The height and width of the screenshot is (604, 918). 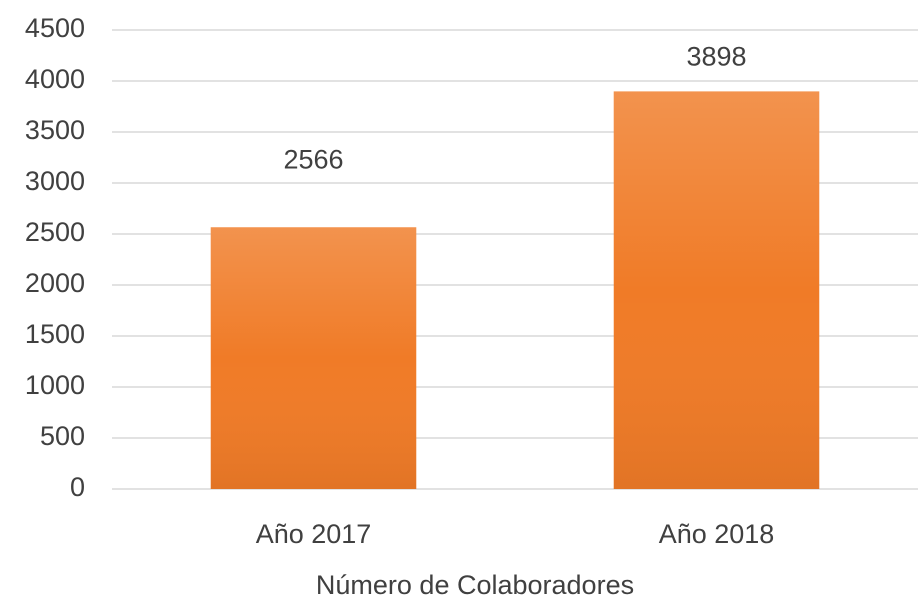 What do you see at coordinates (475, 585) in the screenshot?
I see `x-axis-title: Número de Colaboradores` at bounding box center [475, 585].